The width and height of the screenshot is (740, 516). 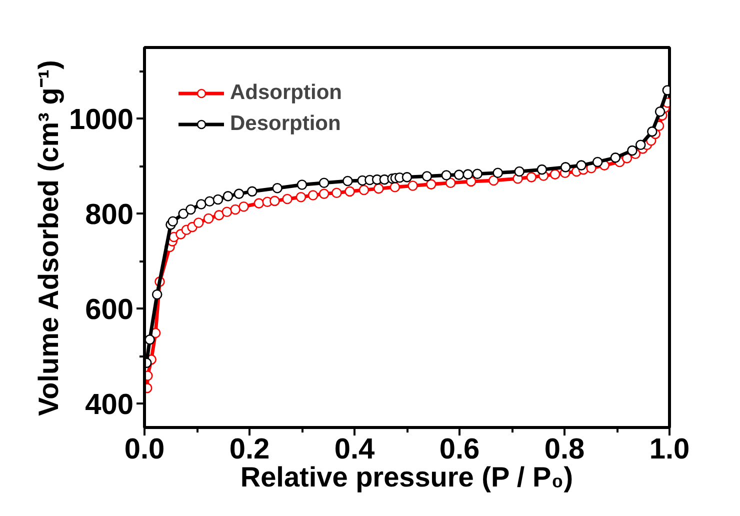 What do you see at coordinates (109, 310) in the screenshot?
I see `y-tick-label: 600` at bounding box center [109, 310].